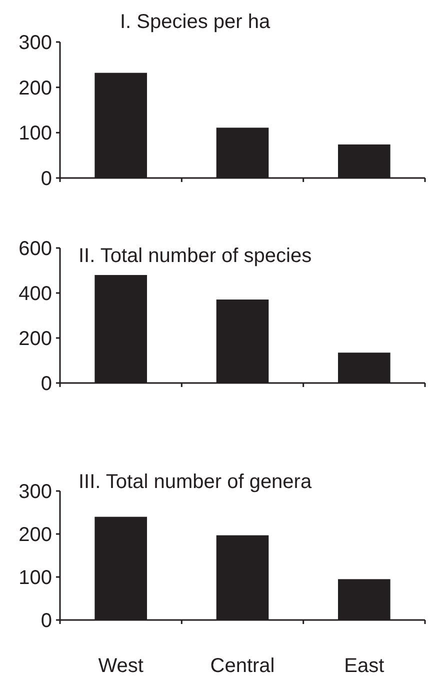 Image resolution: width=435 pixels, height=686 pixels. I want to click on chart-title: II. Total number of species, so click(195, 256).